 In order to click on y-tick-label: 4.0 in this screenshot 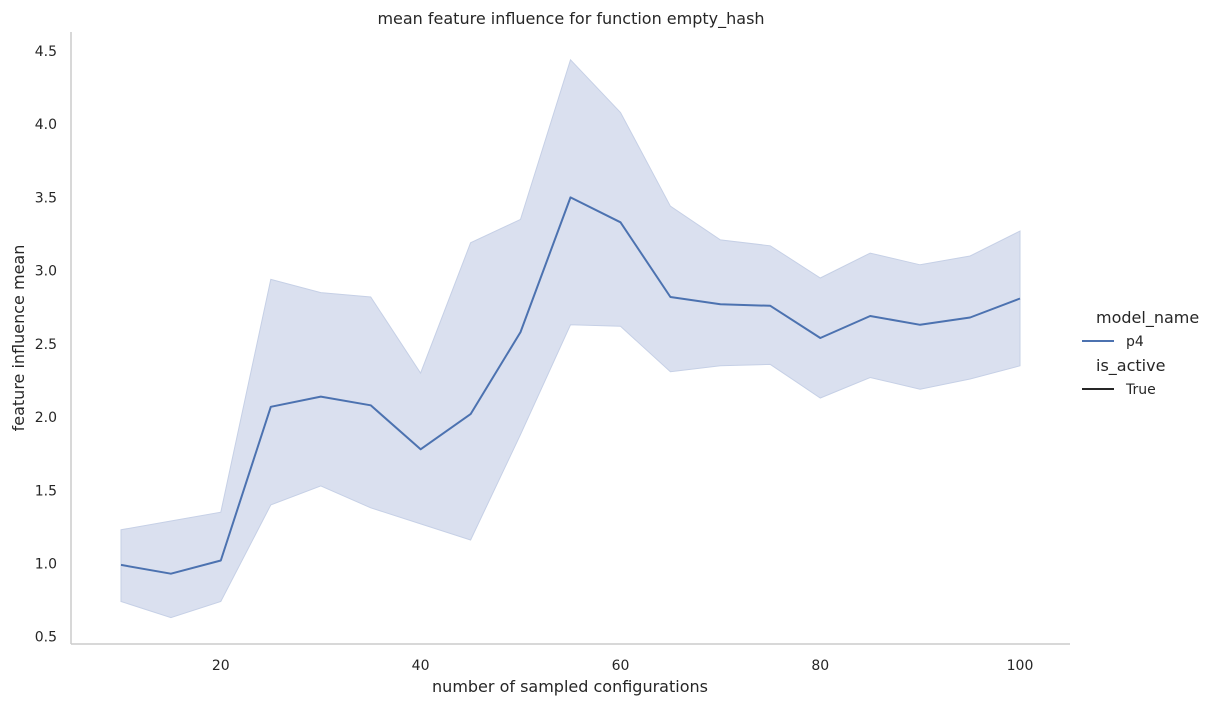, I will do `click(46, 125)`.